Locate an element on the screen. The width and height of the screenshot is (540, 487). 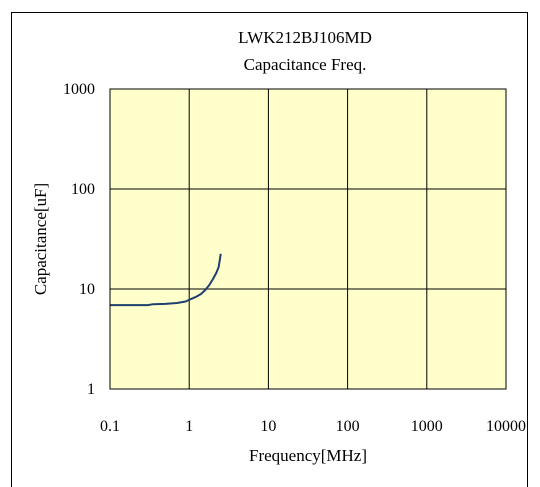
y-tick-label: 100 is located at coordinates (83, 189).